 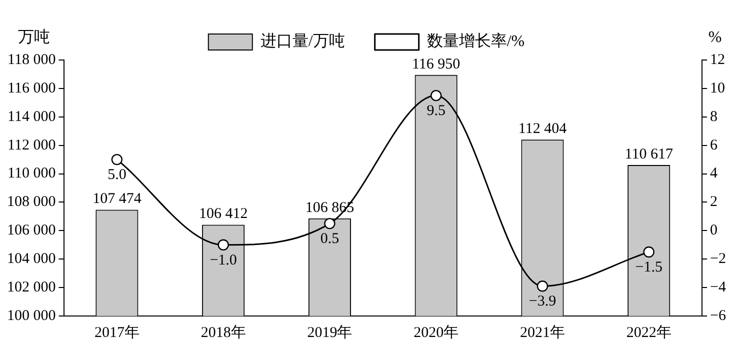 I want to click on data-label: 0.5, so click(x=330, y=238).